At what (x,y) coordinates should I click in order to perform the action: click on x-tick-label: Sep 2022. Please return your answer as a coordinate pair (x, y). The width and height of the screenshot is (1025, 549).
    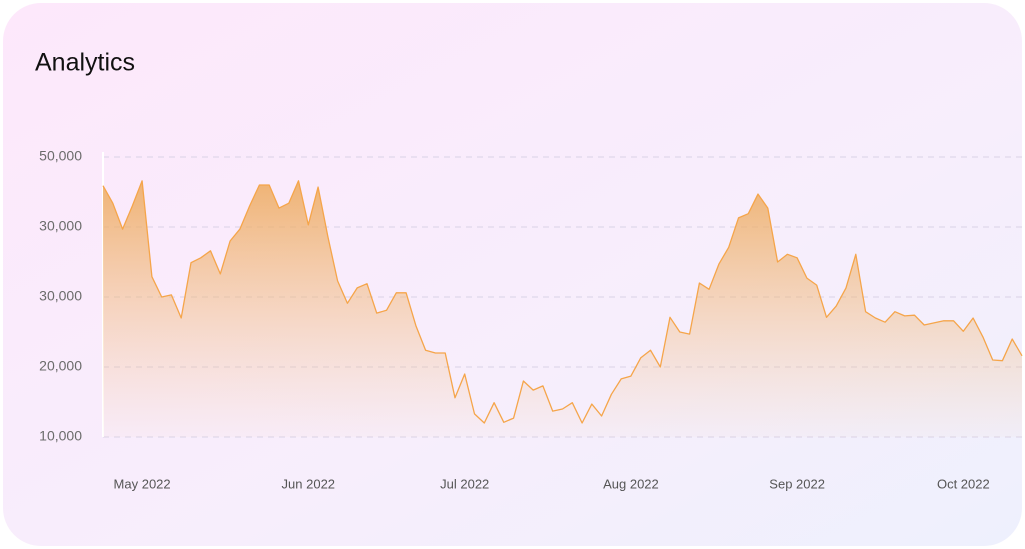
    Looking at the image, I should click on (797, 483).